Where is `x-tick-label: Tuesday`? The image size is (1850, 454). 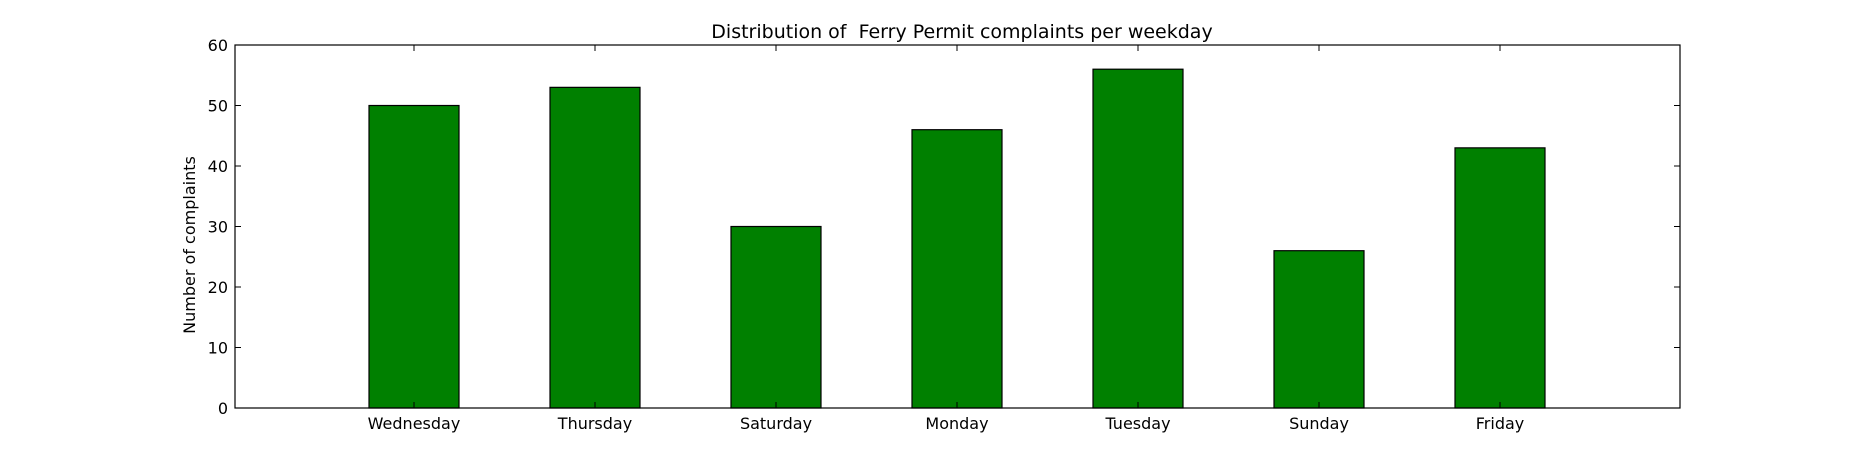 x-tick-label: Tuesday is located at coordinates (1137, 423).